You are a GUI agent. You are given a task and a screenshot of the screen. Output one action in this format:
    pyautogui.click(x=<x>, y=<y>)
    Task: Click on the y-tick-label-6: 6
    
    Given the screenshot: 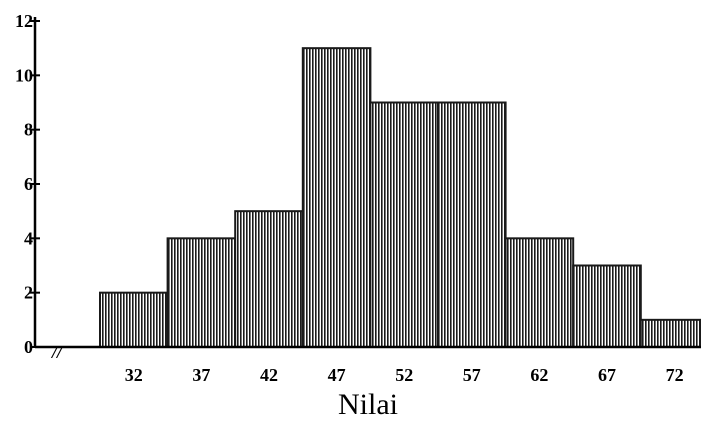 What is the action you would take?
    pyautogui.click(x=28, y=184)
    